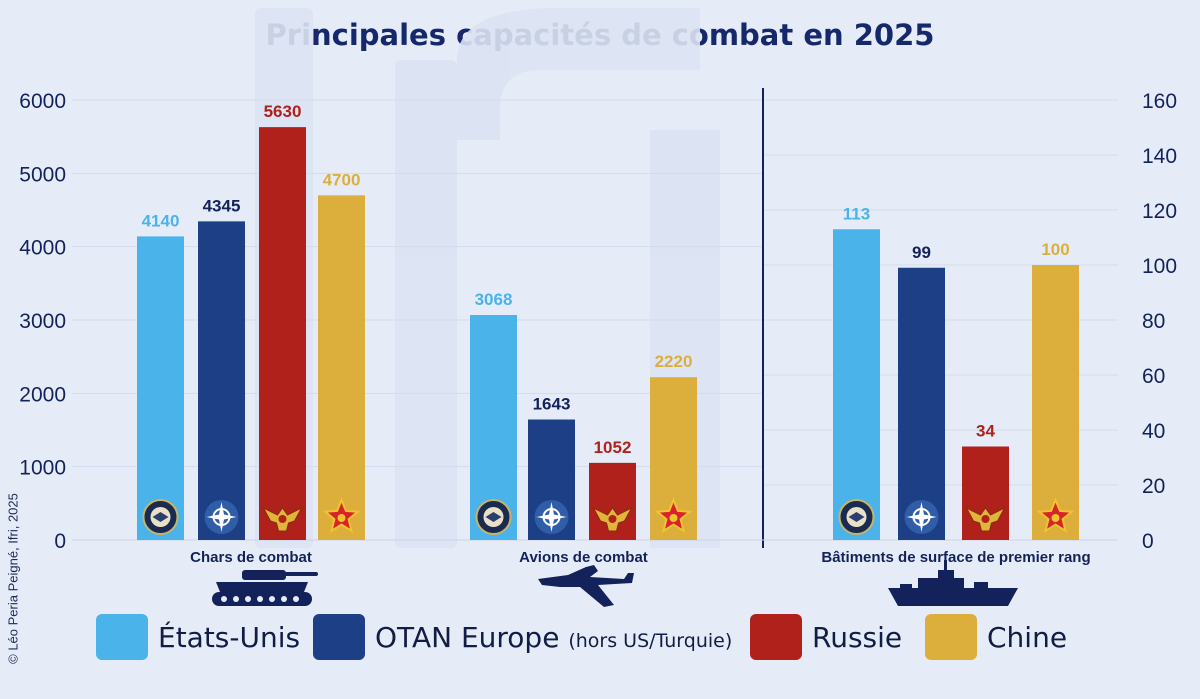  I want to click on legend-russie: Russie, so click(826, 637).